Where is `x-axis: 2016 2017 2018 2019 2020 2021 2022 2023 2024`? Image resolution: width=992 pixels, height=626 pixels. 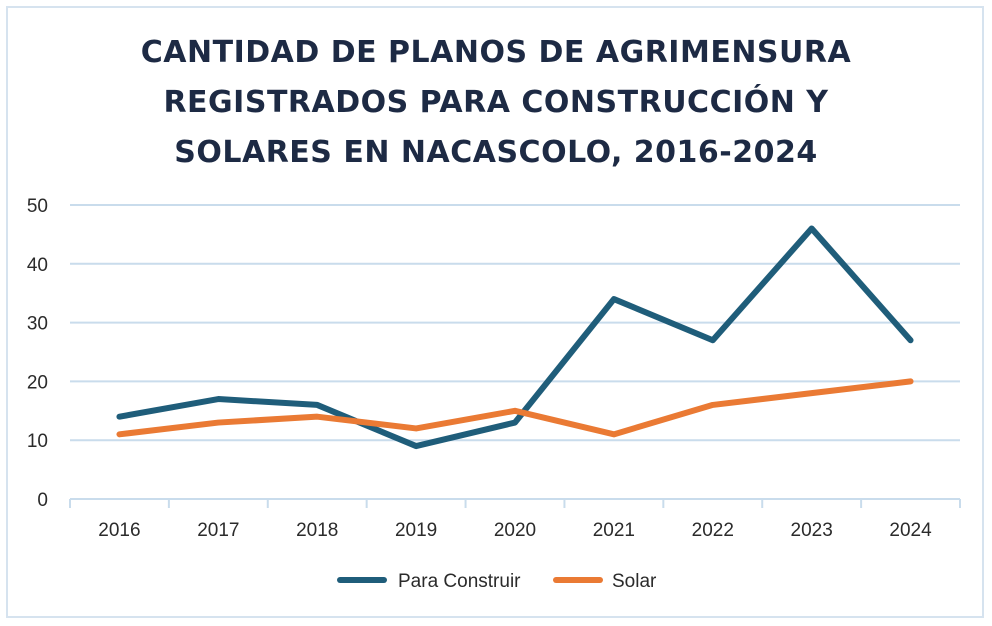
x-axis: 2016 2017 2018 2019 2020 2021 2022 2023 2024 is located at coordinates (515, 519).